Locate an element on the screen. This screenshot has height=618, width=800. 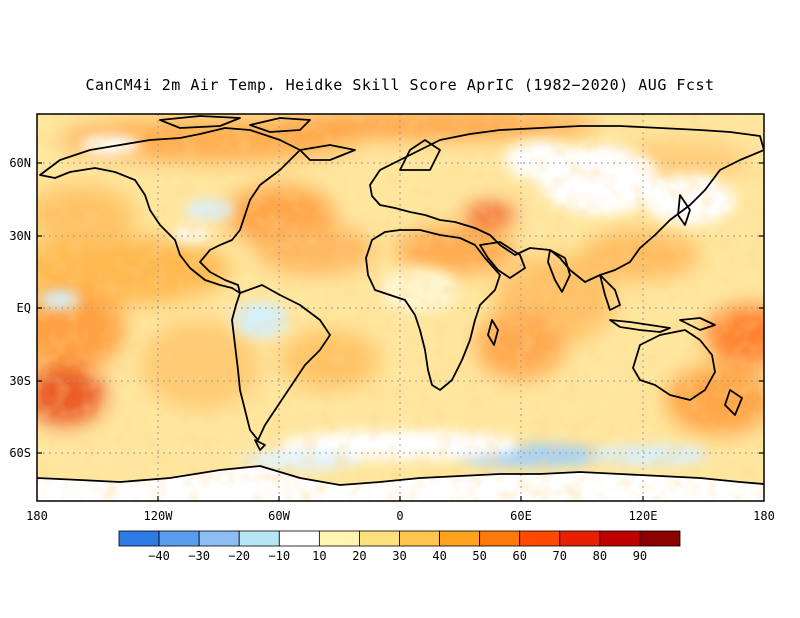
lat-label-60s: 60S is located at coordinates (20, 453).